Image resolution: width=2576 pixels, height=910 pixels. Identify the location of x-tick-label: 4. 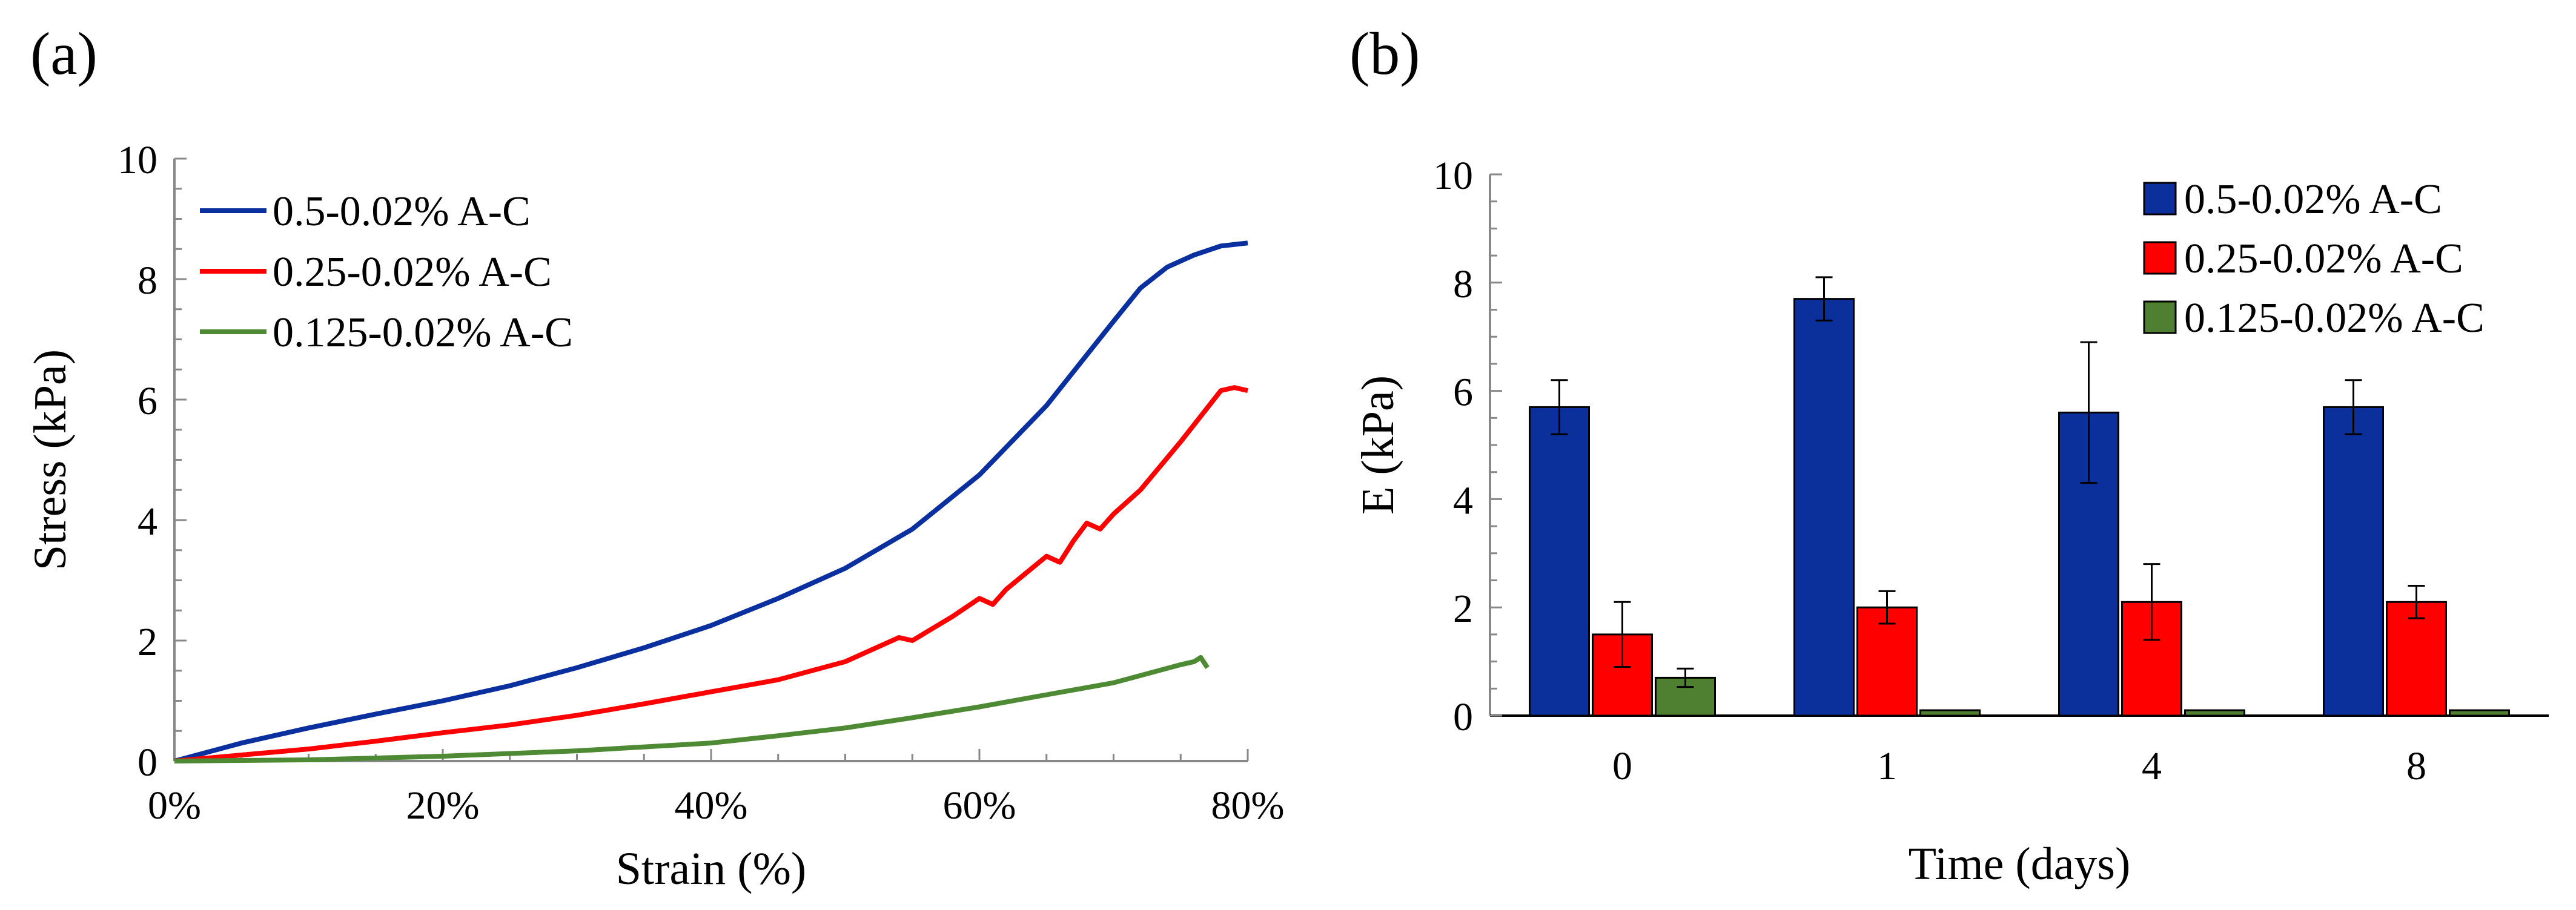
(2152, 766).